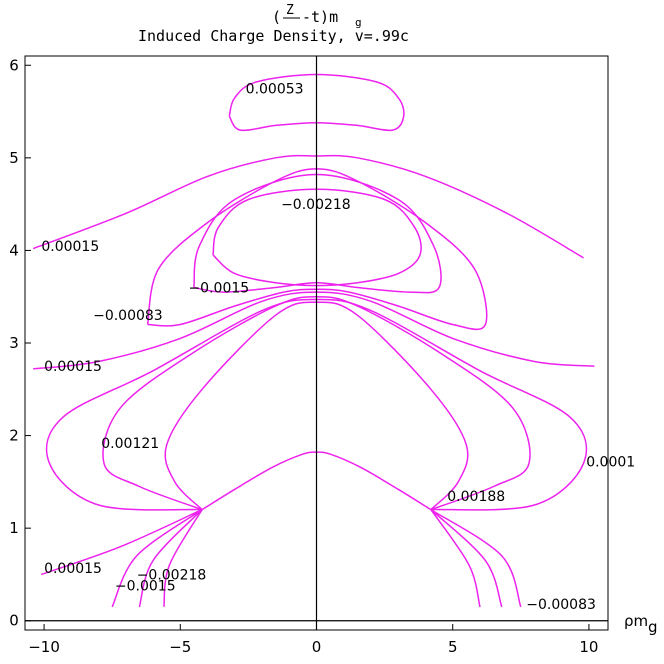 The height and width of the screenshot is (664, 664). Describe the element at coordinates (610, 463) in the screenshot. I see `contour-label: 0.0001` at that location.